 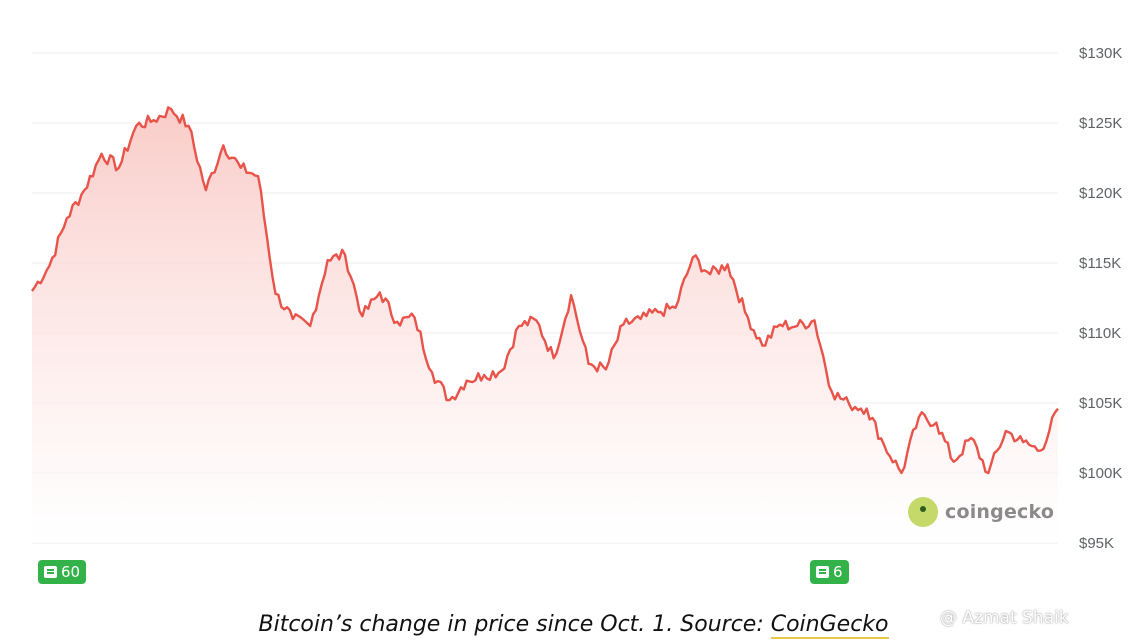 I want to click on source-link: CoinGecko, so click(x=829, y=625).